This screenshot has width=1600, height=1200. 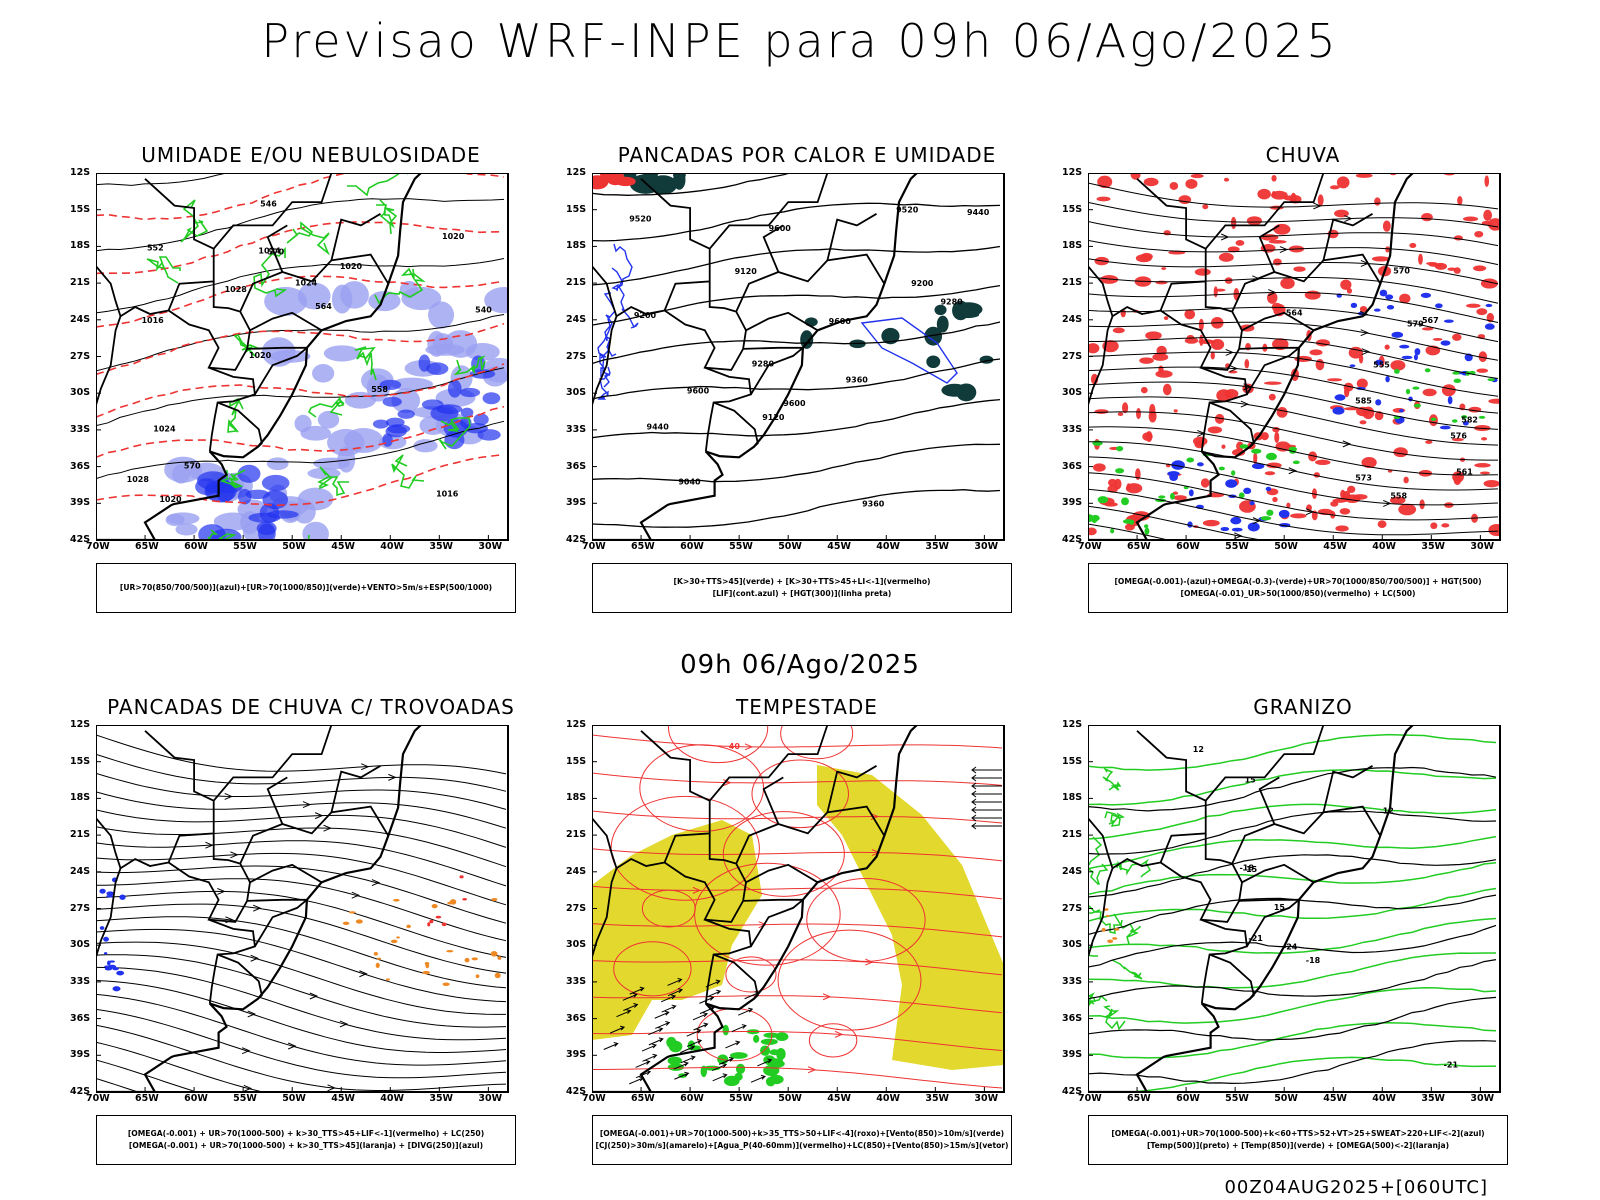 What do you see at coordinates (1139, 546) in the screenshot?
I see `lon-tick-label: 65W` at bounding box center [1139, 546].